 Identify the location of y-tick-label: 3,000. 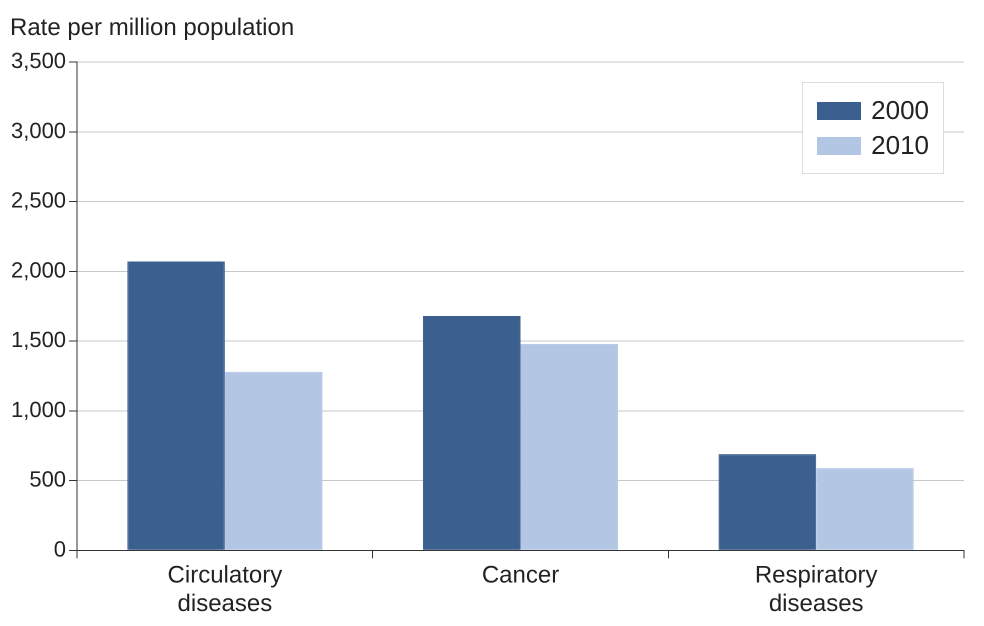
(38, 130).